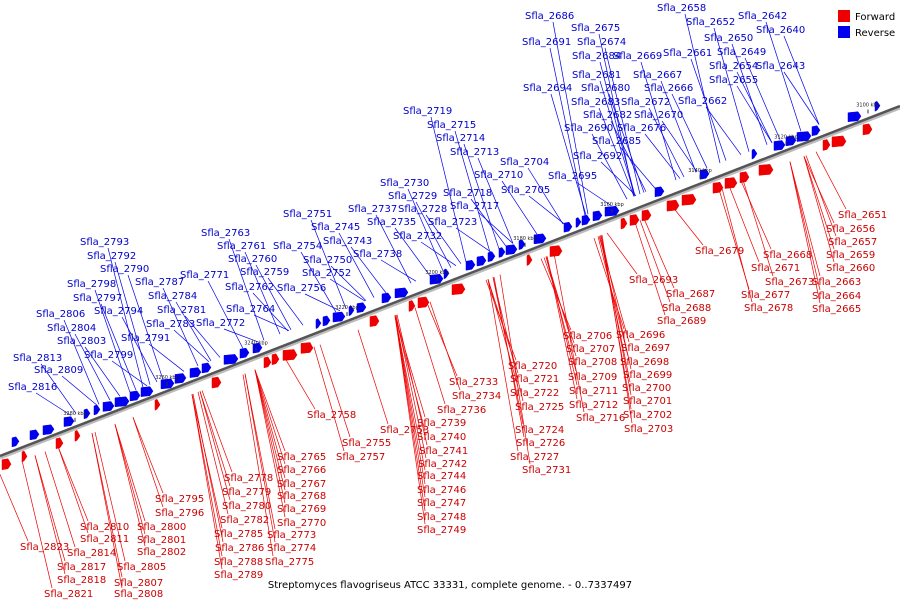 The height and width of the screenshot is (600, 900). I want to click on forward-gene-label: Sfla_2720, so click(532, 366).